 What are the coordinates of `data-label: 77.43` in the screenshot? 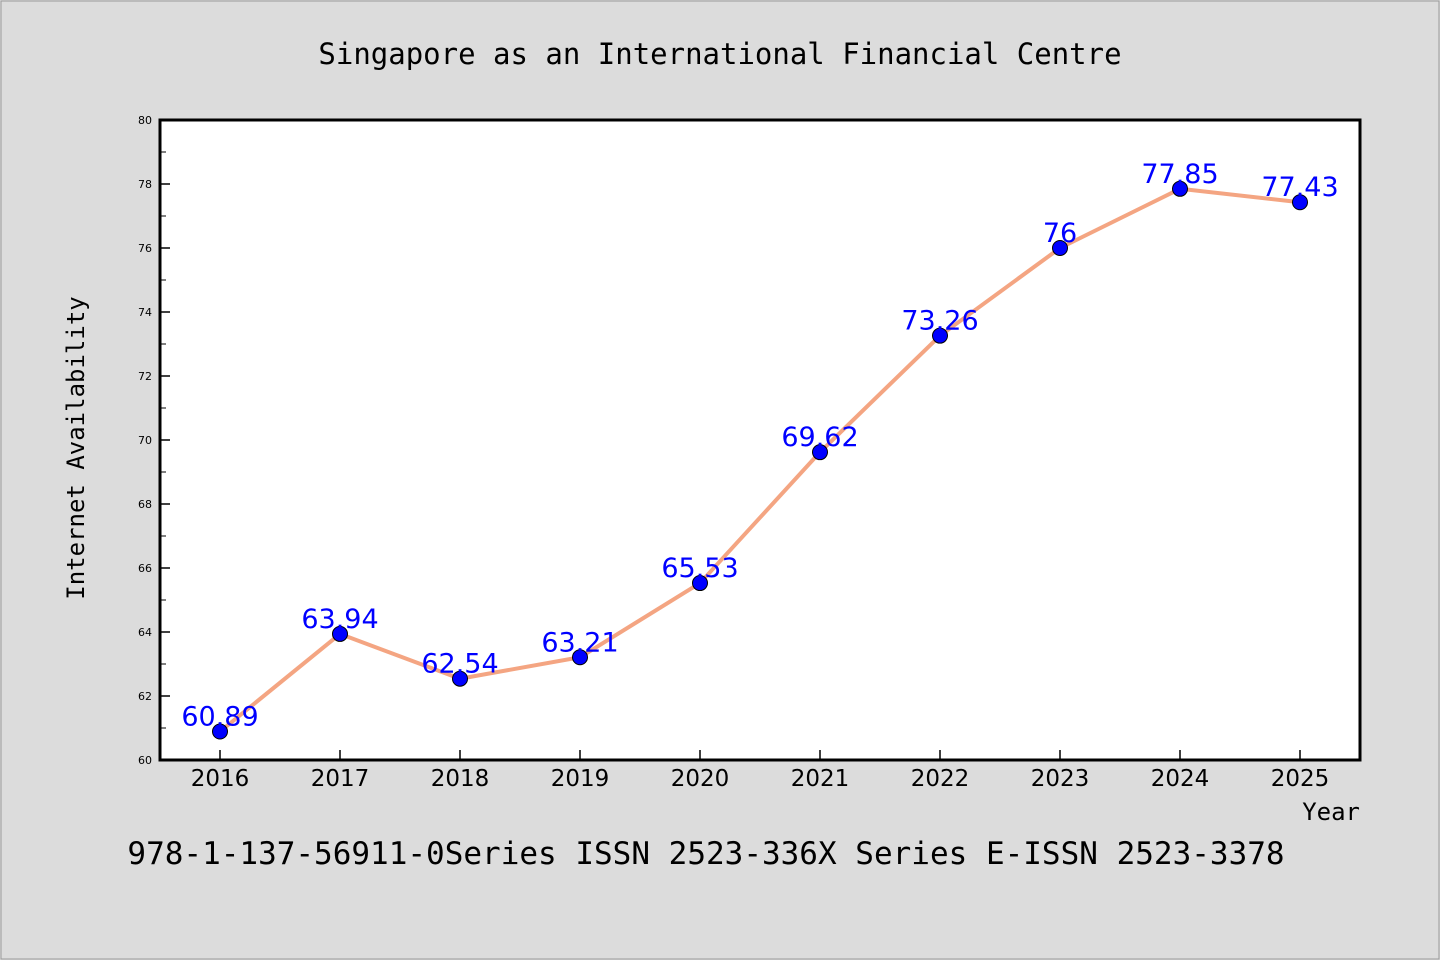 It's located at (1299, 187).